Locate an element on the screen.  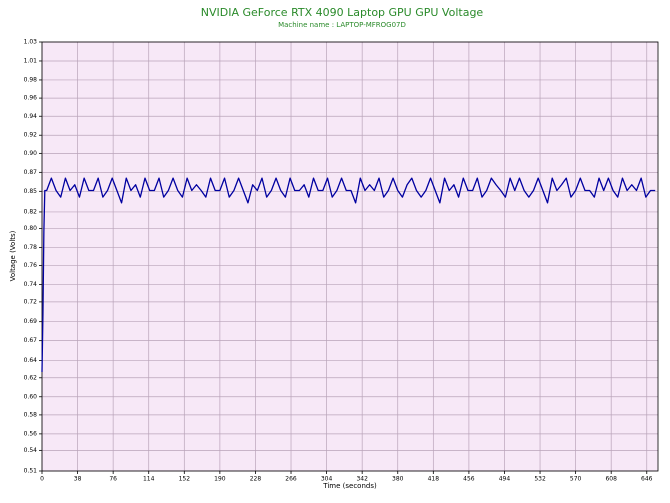
x-tick-label: 76 is located at coordinates (113, 479).